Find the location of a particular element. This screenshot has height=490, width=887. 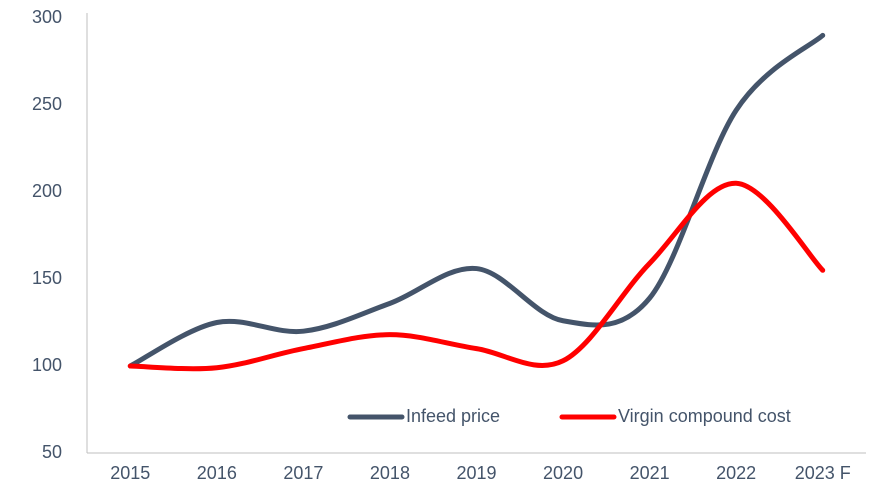

y-tick-label: 50 is located at coordinates (52, 452).